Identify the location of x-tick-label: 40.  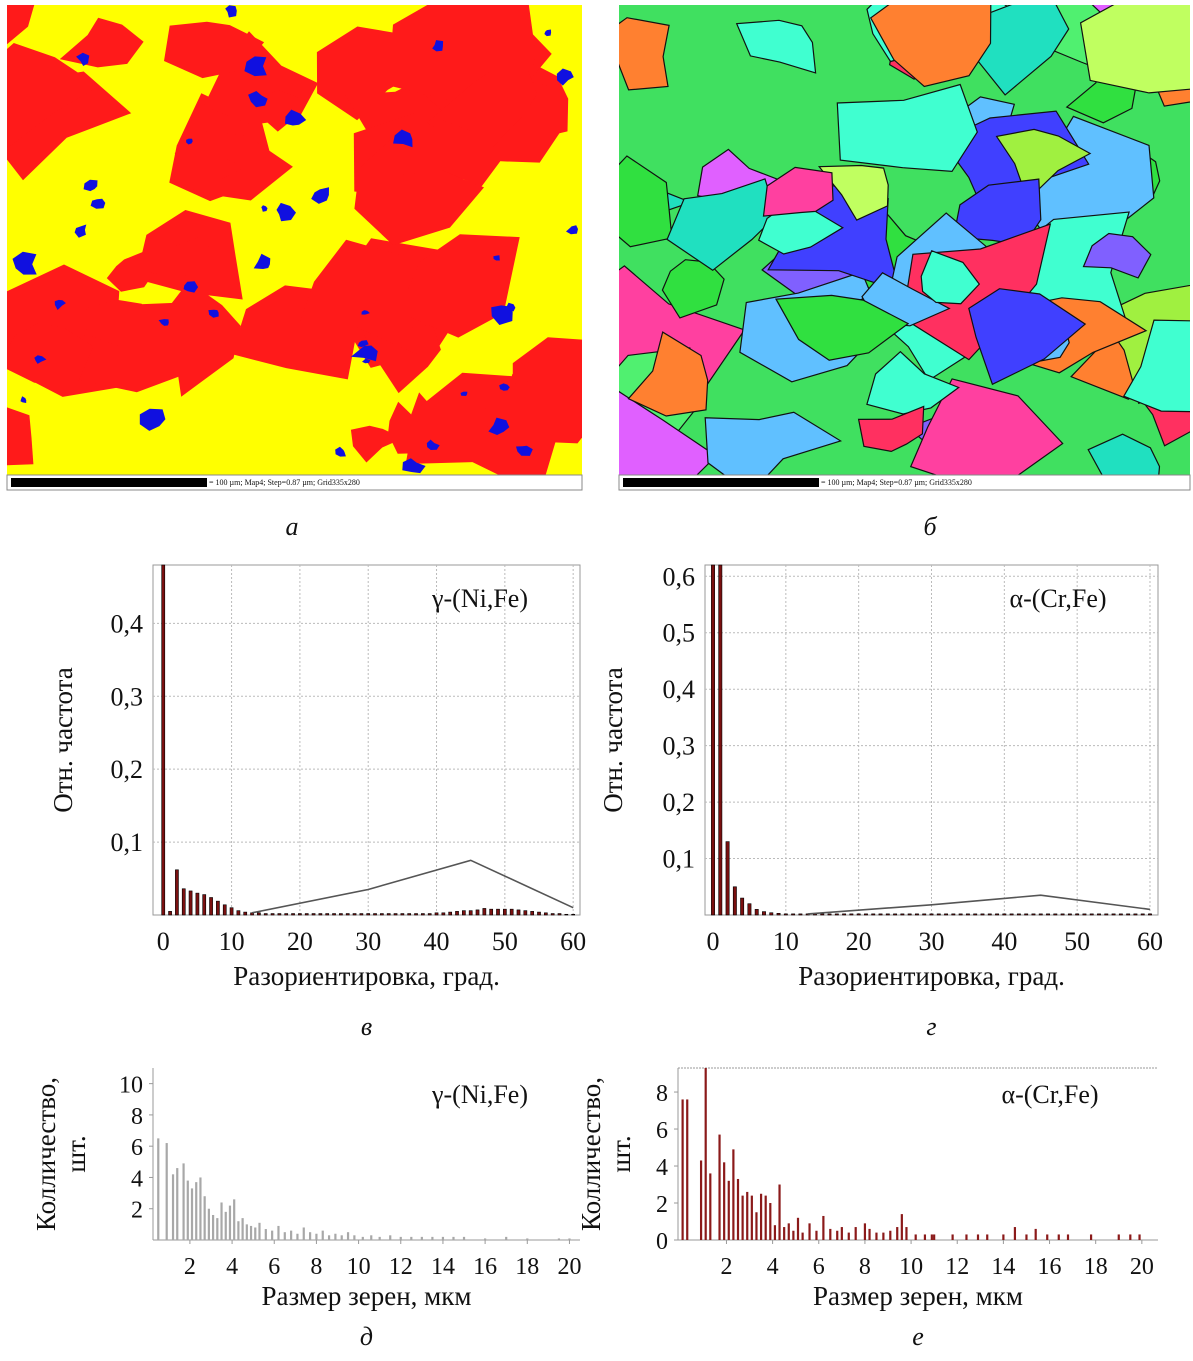
(437, 941).